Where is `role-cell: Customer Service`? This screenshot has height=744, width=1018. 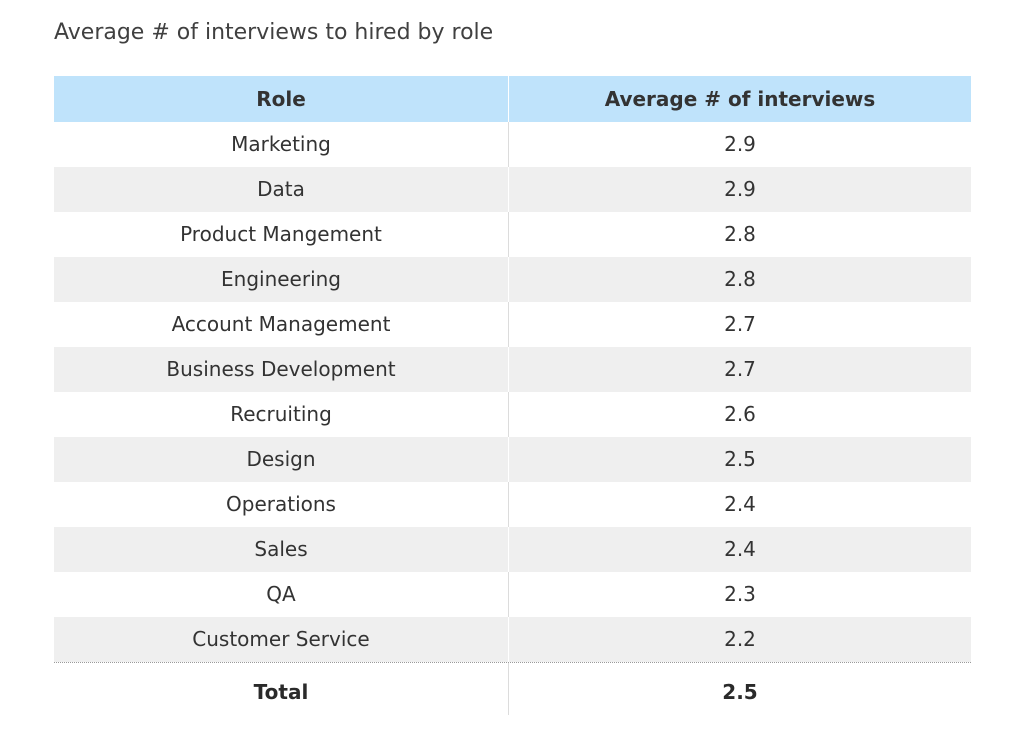
role-cell: Customer Service is located at coordinates (281, 639).